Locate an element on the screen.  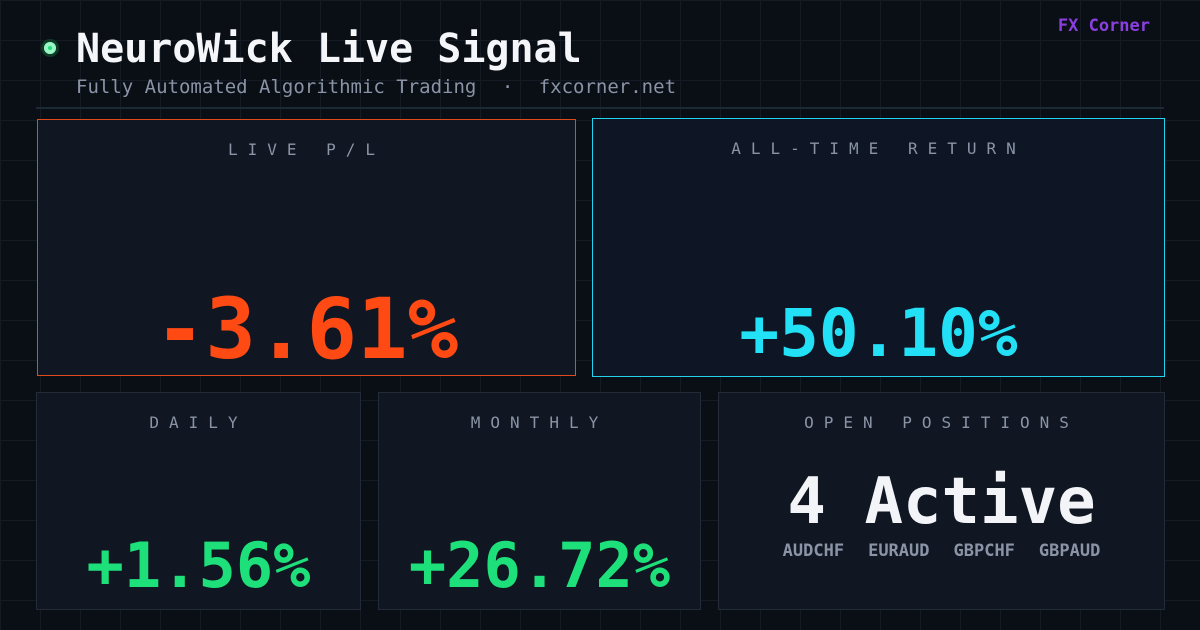
pair: GBPAUD is located at coordinates (1069, 551).